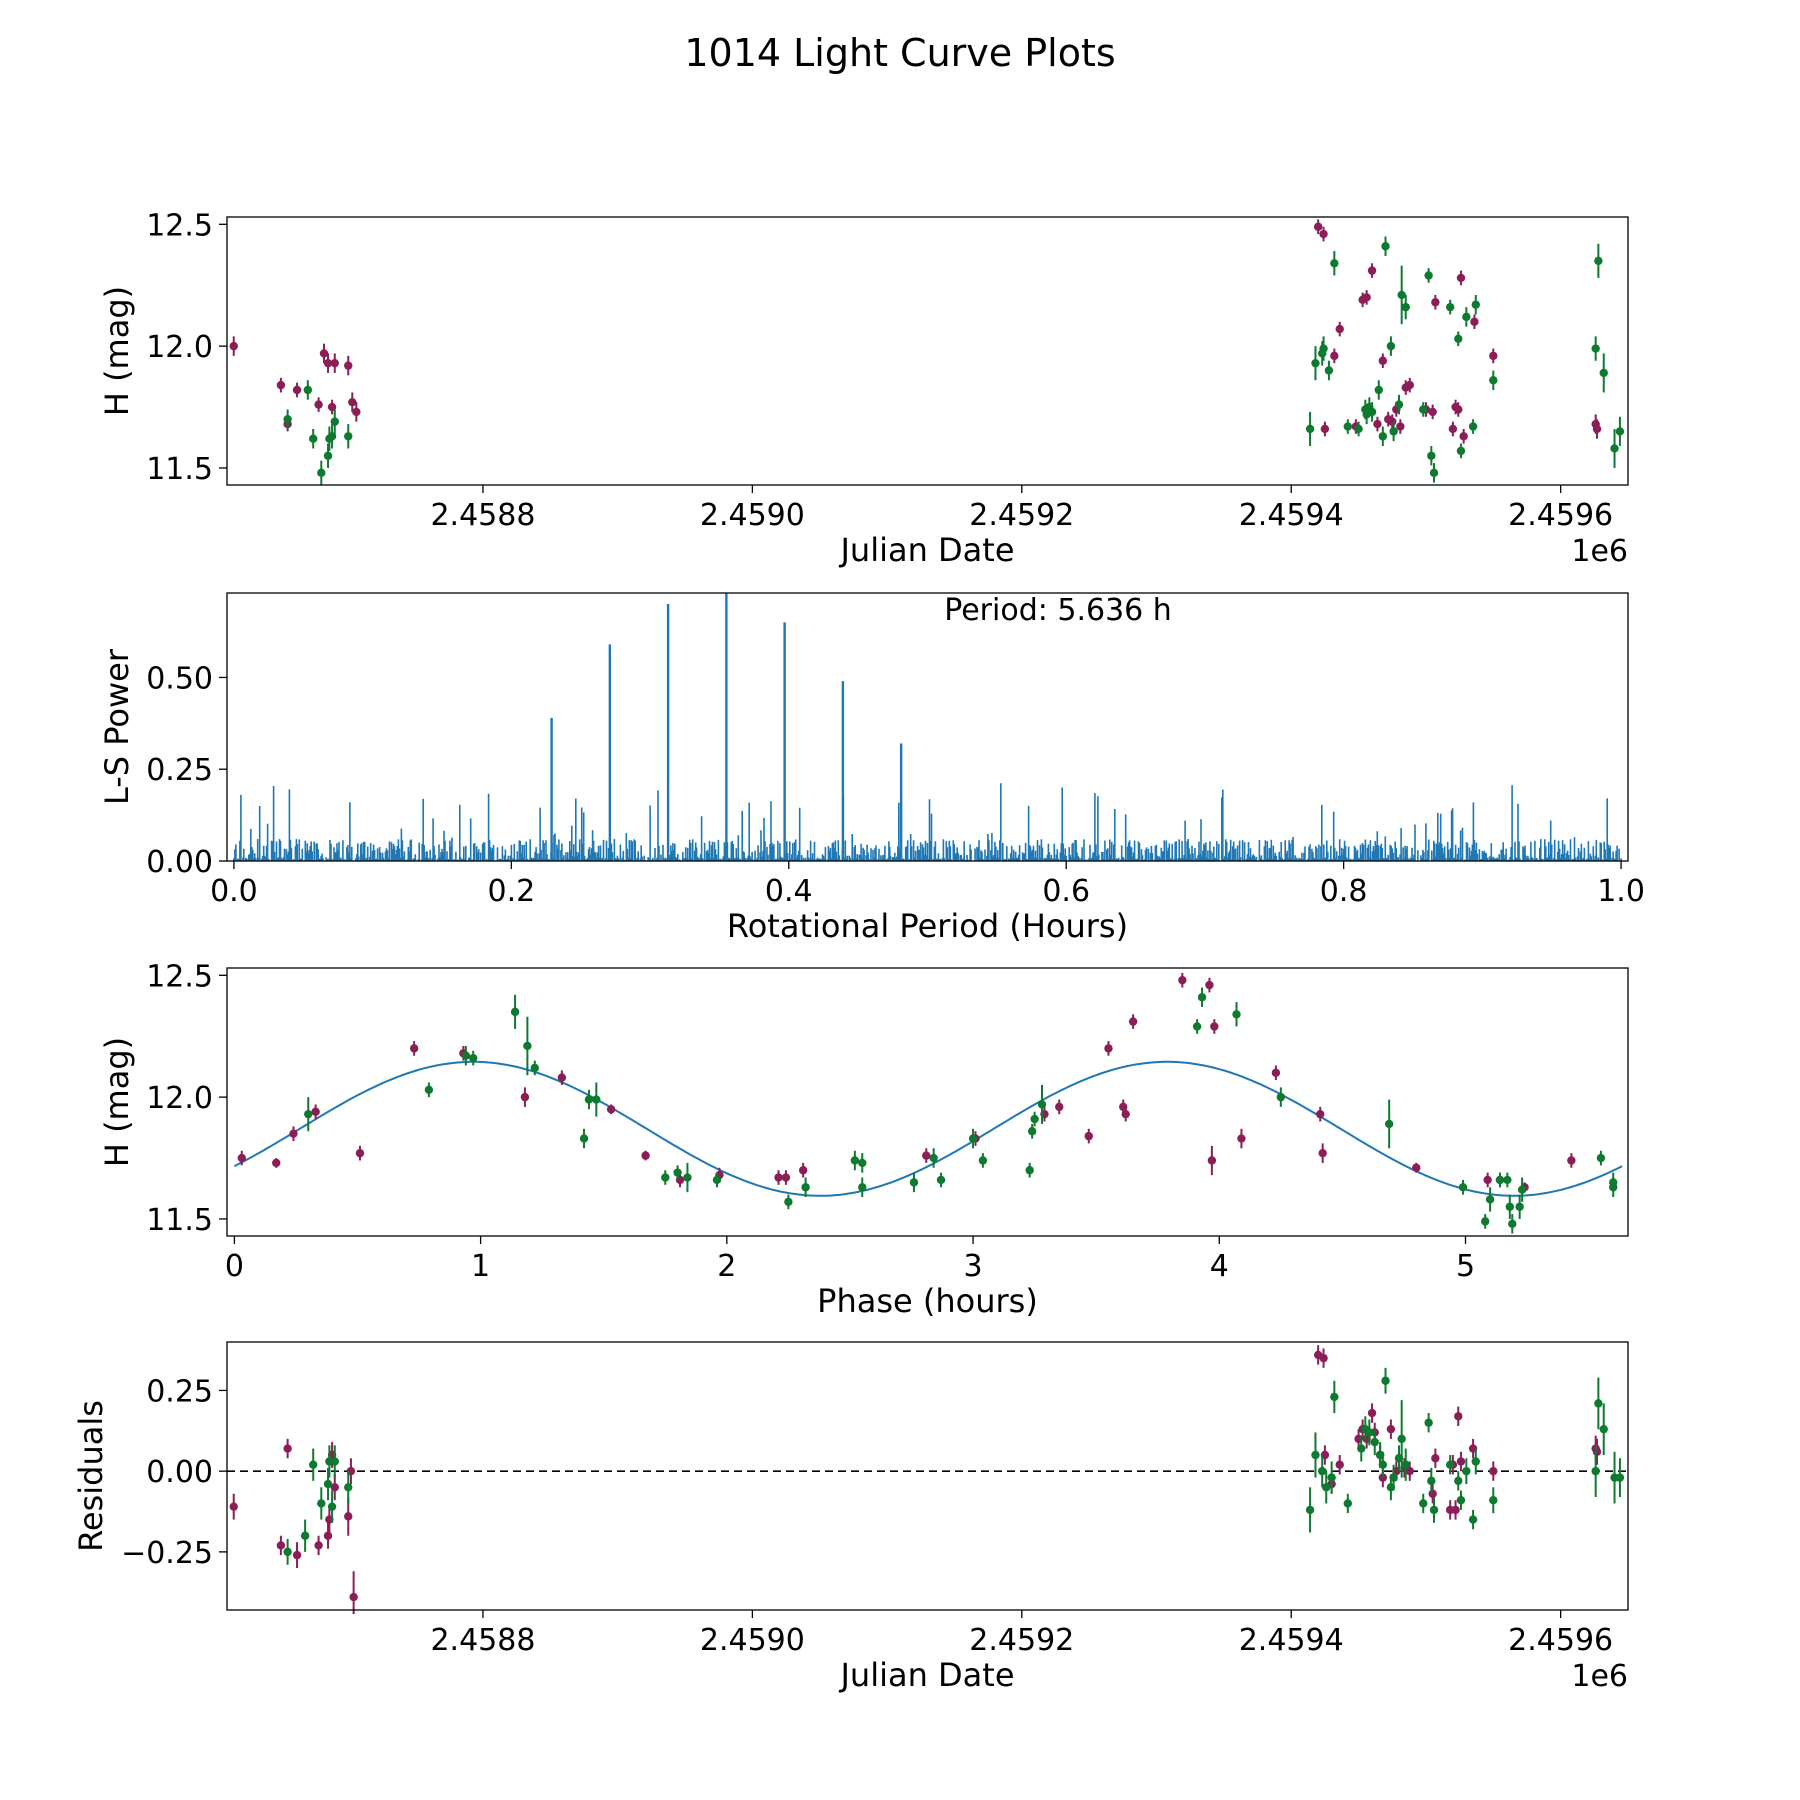 The image size is (1800, 1800). Describe the element at coordinates (726, 1266) in the screenshot. I see `x-tick-label: 2` at that location.